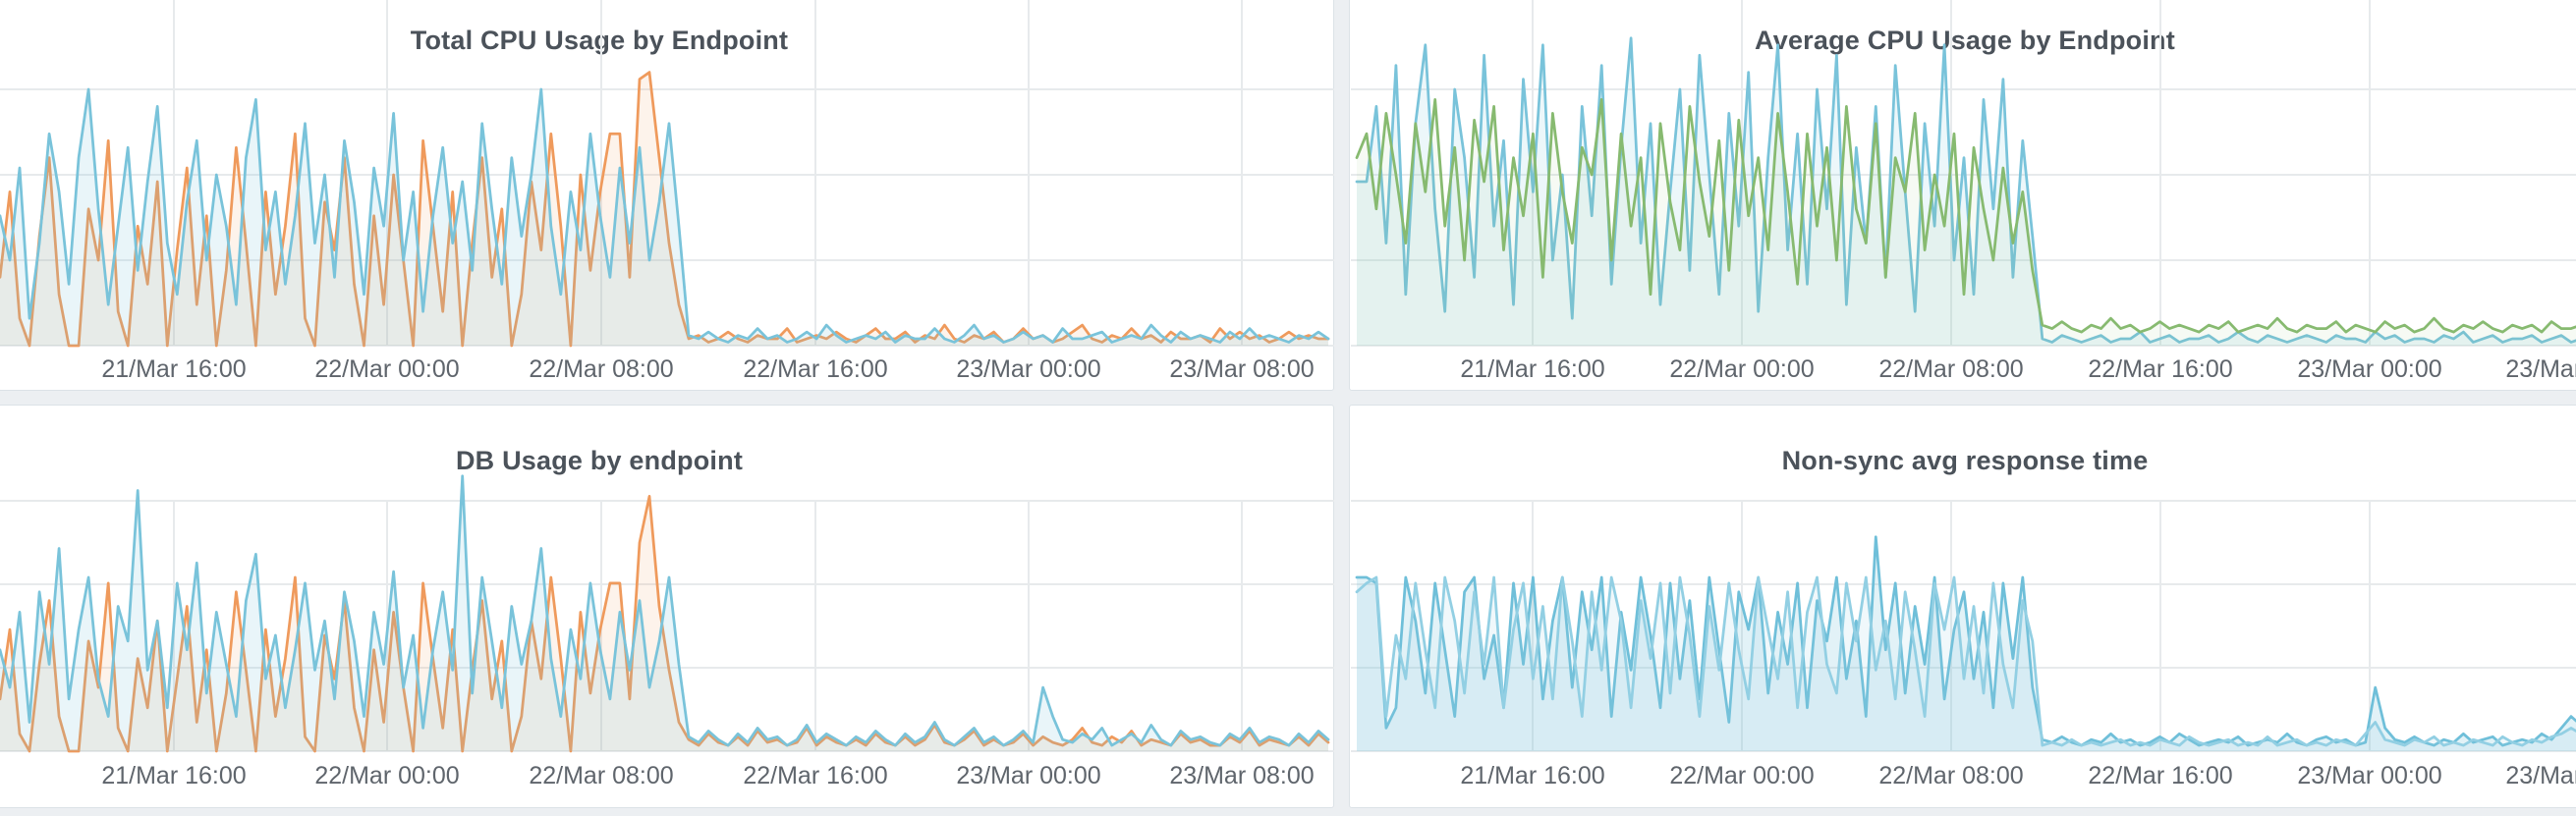 The height and width of the screenshot is (816, 2576). Describe the element at coordinates (599, 41) in the screenshot. I see `panel-title: Total CPU Usage by Endpoint` at that location.